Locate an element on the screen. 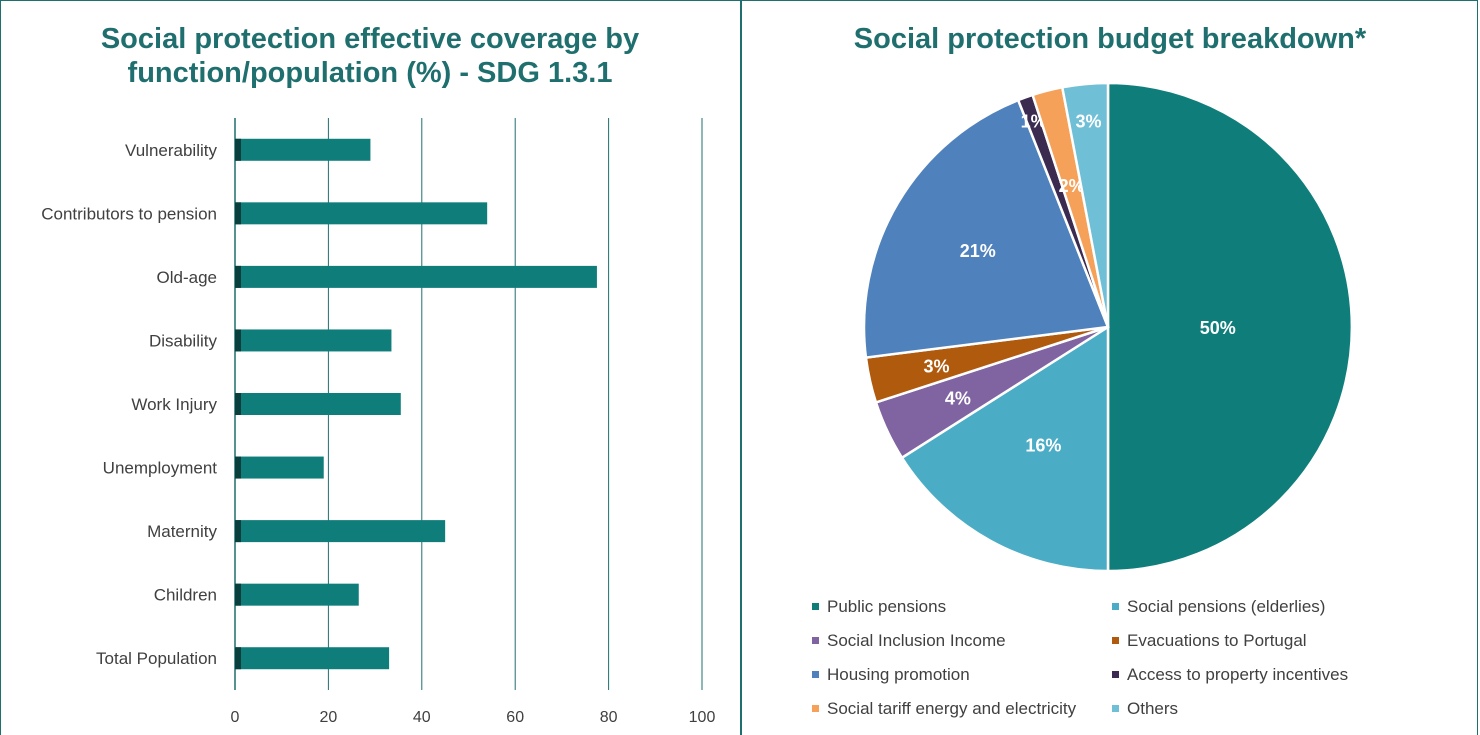 The width and height of the screenshot is (1480, 735). legend-label: Social tariff energy and electricity is located at coordinates (952, 708).